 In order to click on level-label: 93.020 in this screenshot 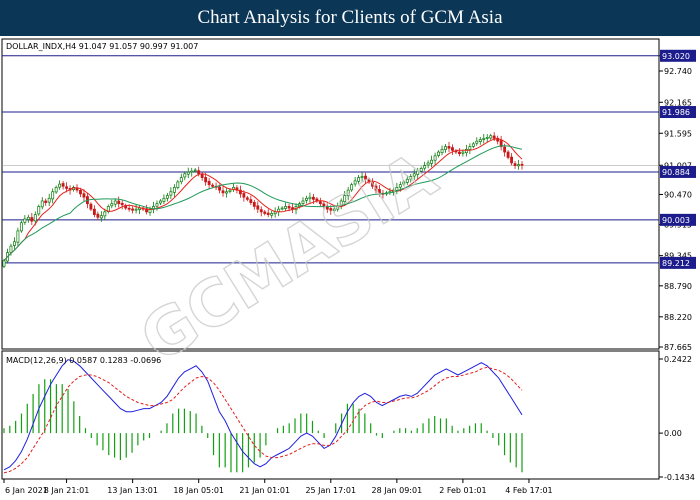, I will do `click(676, 56)`.